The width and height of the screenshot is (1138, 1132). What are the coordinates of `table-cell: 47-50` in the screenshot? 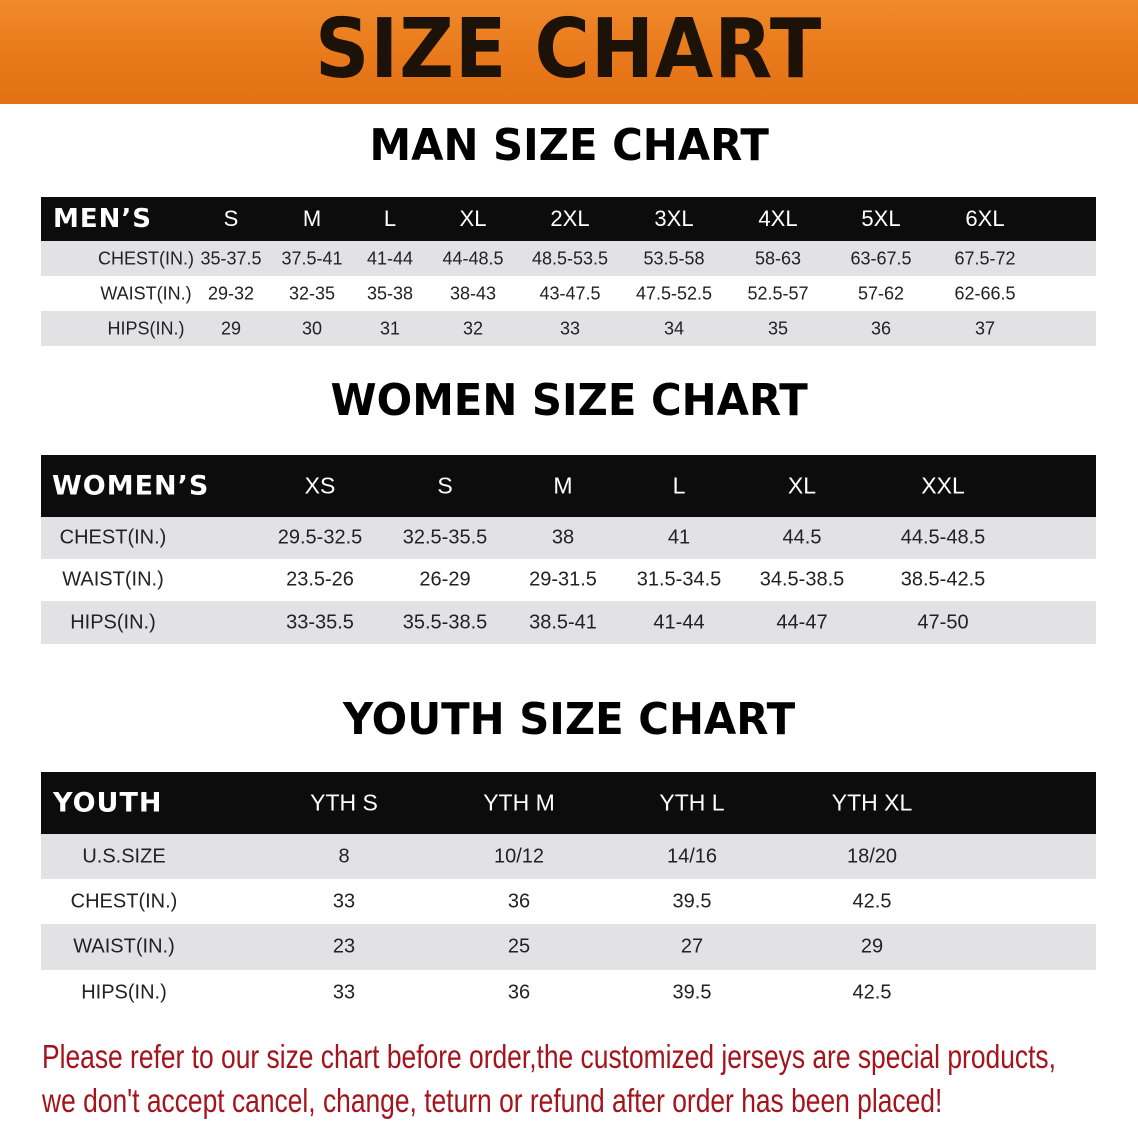 It's located at (943, 622).